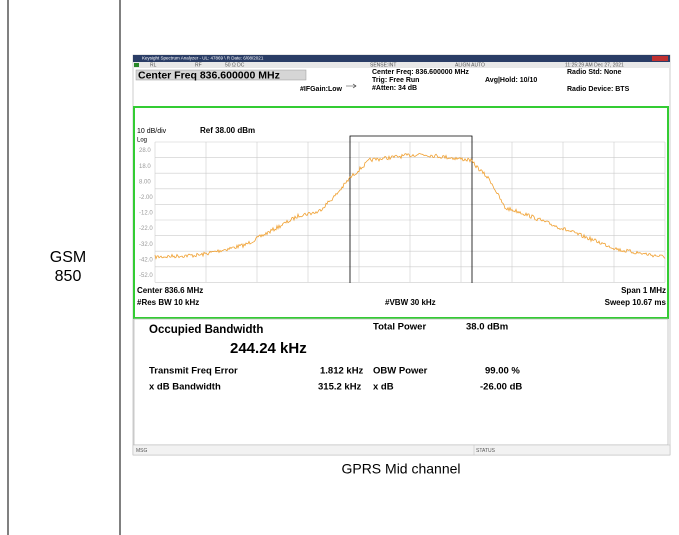 The height and width of the screenshot is (535, 679). What do you see at coordinates (193, 371) in the screenshot?
I see `tfe-label: Transmit Freq Error` at bounding box center [193, 371].